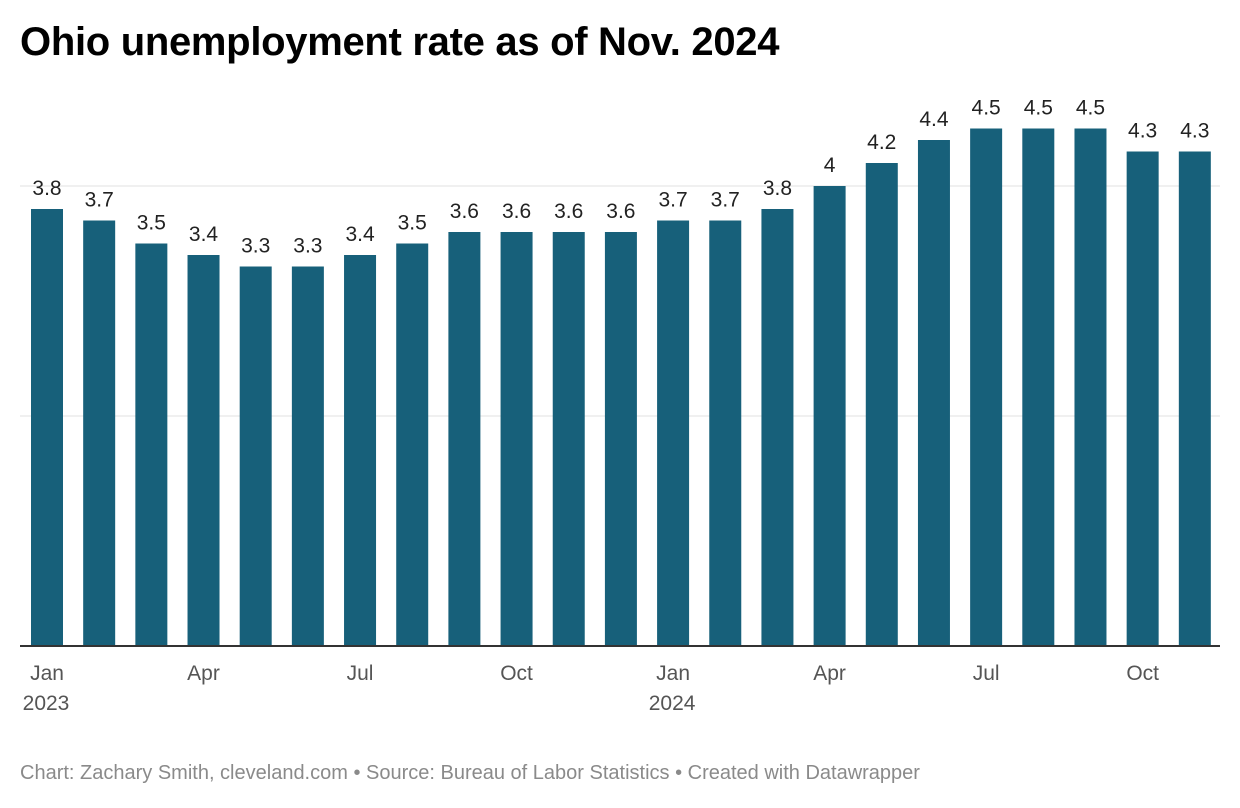  What do you see at coordinates (672, 703) in the screenshot?
I see `x-tick-year-label: 2024` at bounding box center [672, 703].